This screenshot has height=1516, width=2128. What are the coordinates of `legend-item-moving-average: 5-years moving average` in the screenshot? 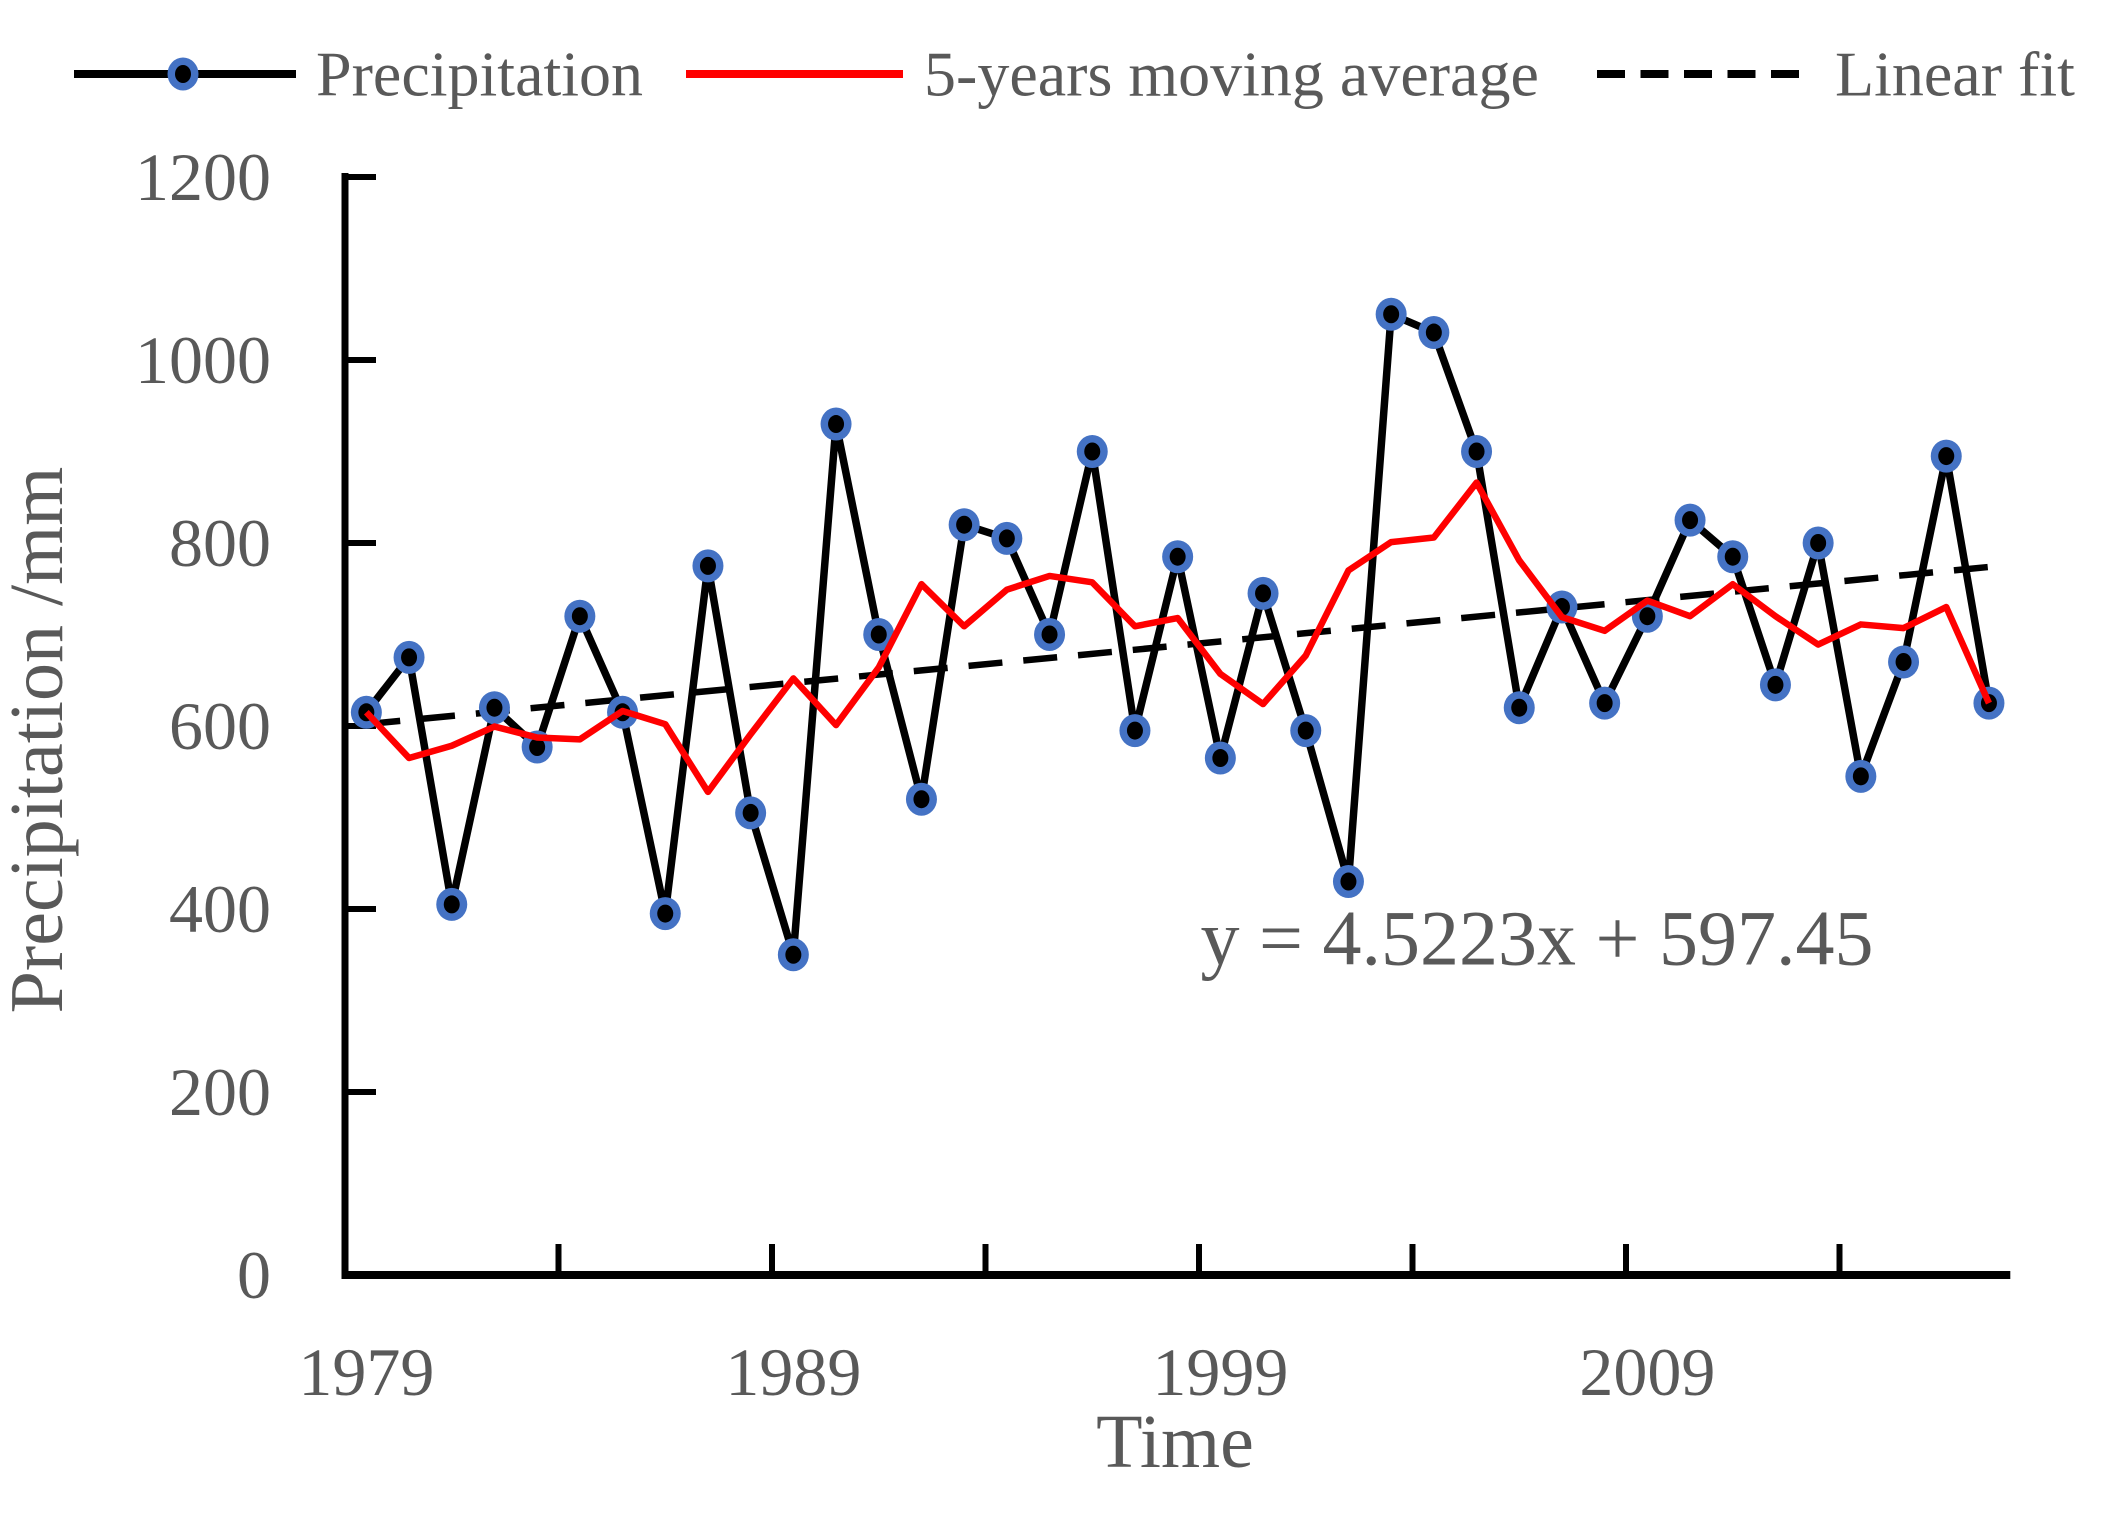 It's located at (1112, 74).